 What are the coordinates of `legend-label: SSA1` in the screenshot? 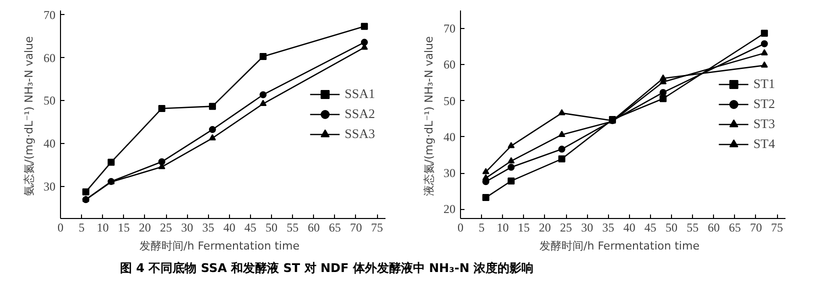 It's located at (359, 94).